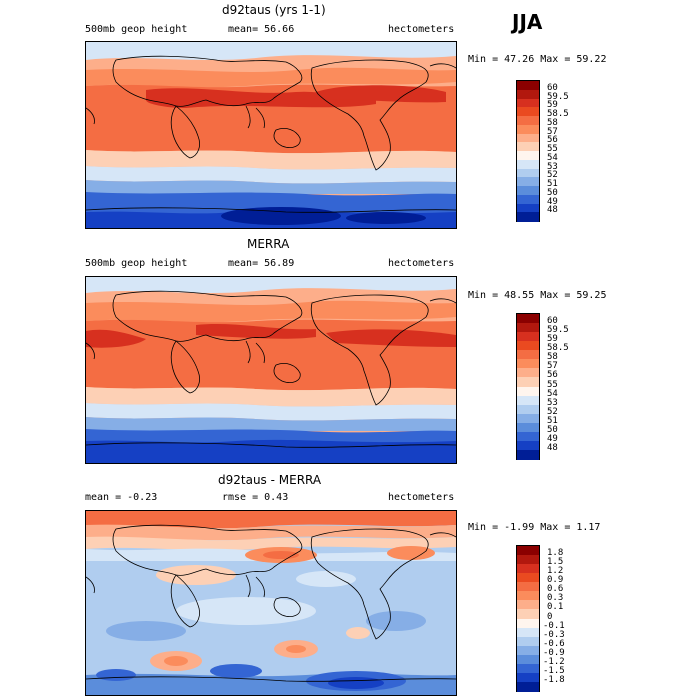 Image resolution: width=700 pixels, height=700 pixels. I want to click on colorbar-tick-label: 55, so click(552, 149).